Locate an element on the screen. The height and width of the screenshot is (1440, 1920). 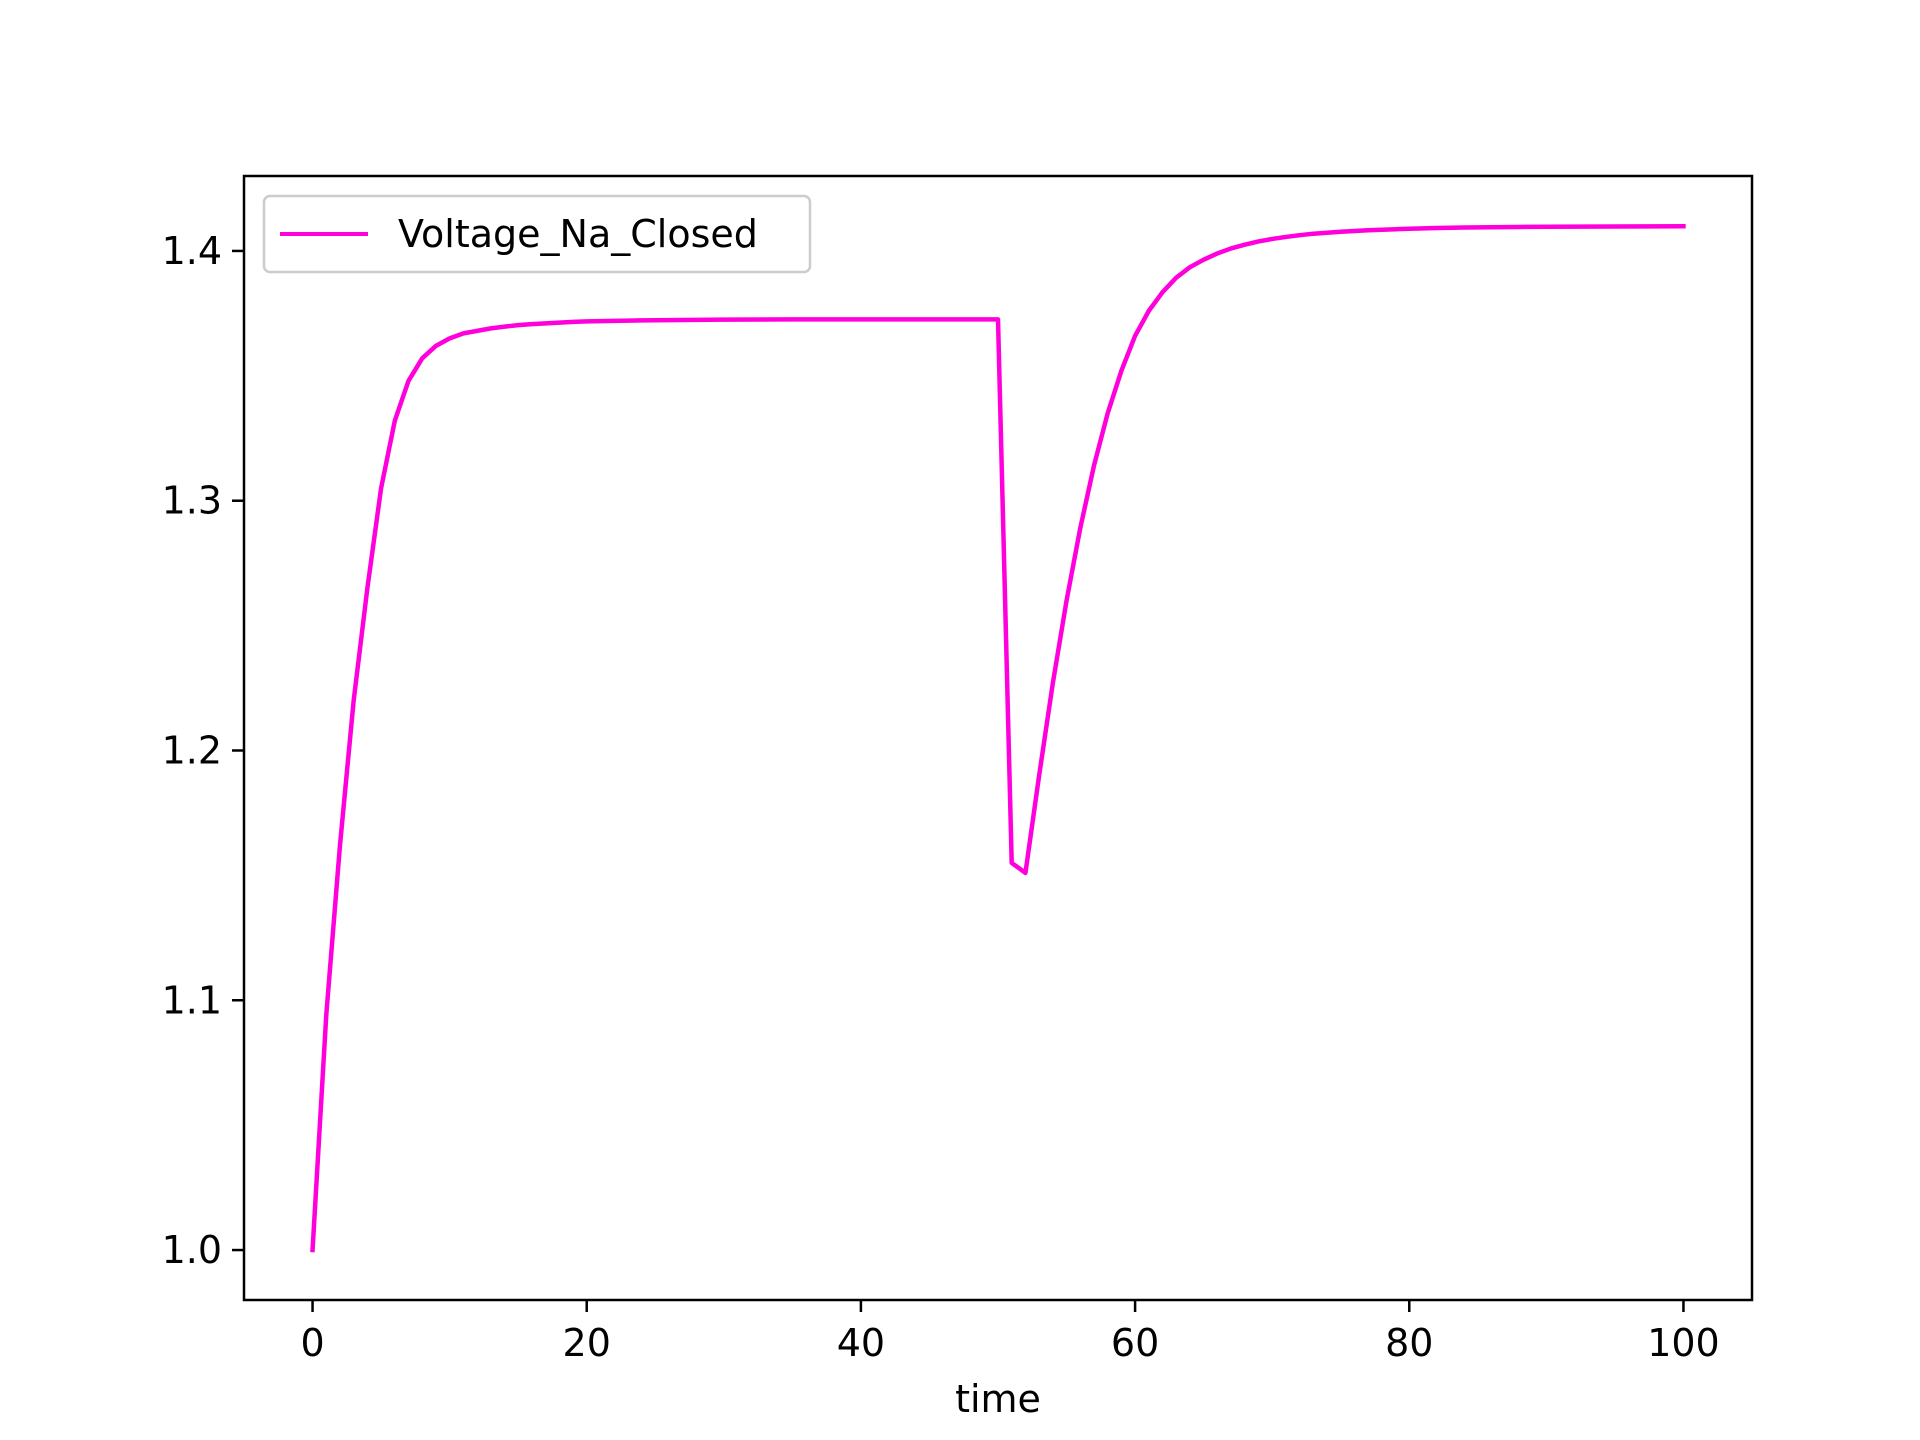
x-tick-label: 80 is located at coordinates (1409, 1343).